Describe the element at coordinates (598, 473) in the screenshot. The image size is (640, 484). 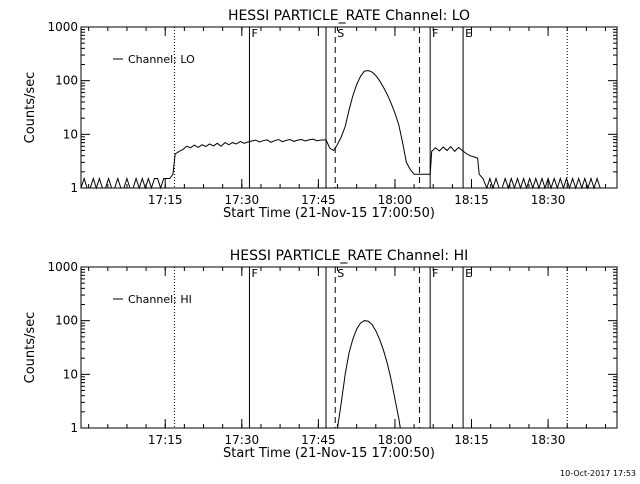
I see `timestamp-footer: 10-Oct-2017 17:53` at that location.